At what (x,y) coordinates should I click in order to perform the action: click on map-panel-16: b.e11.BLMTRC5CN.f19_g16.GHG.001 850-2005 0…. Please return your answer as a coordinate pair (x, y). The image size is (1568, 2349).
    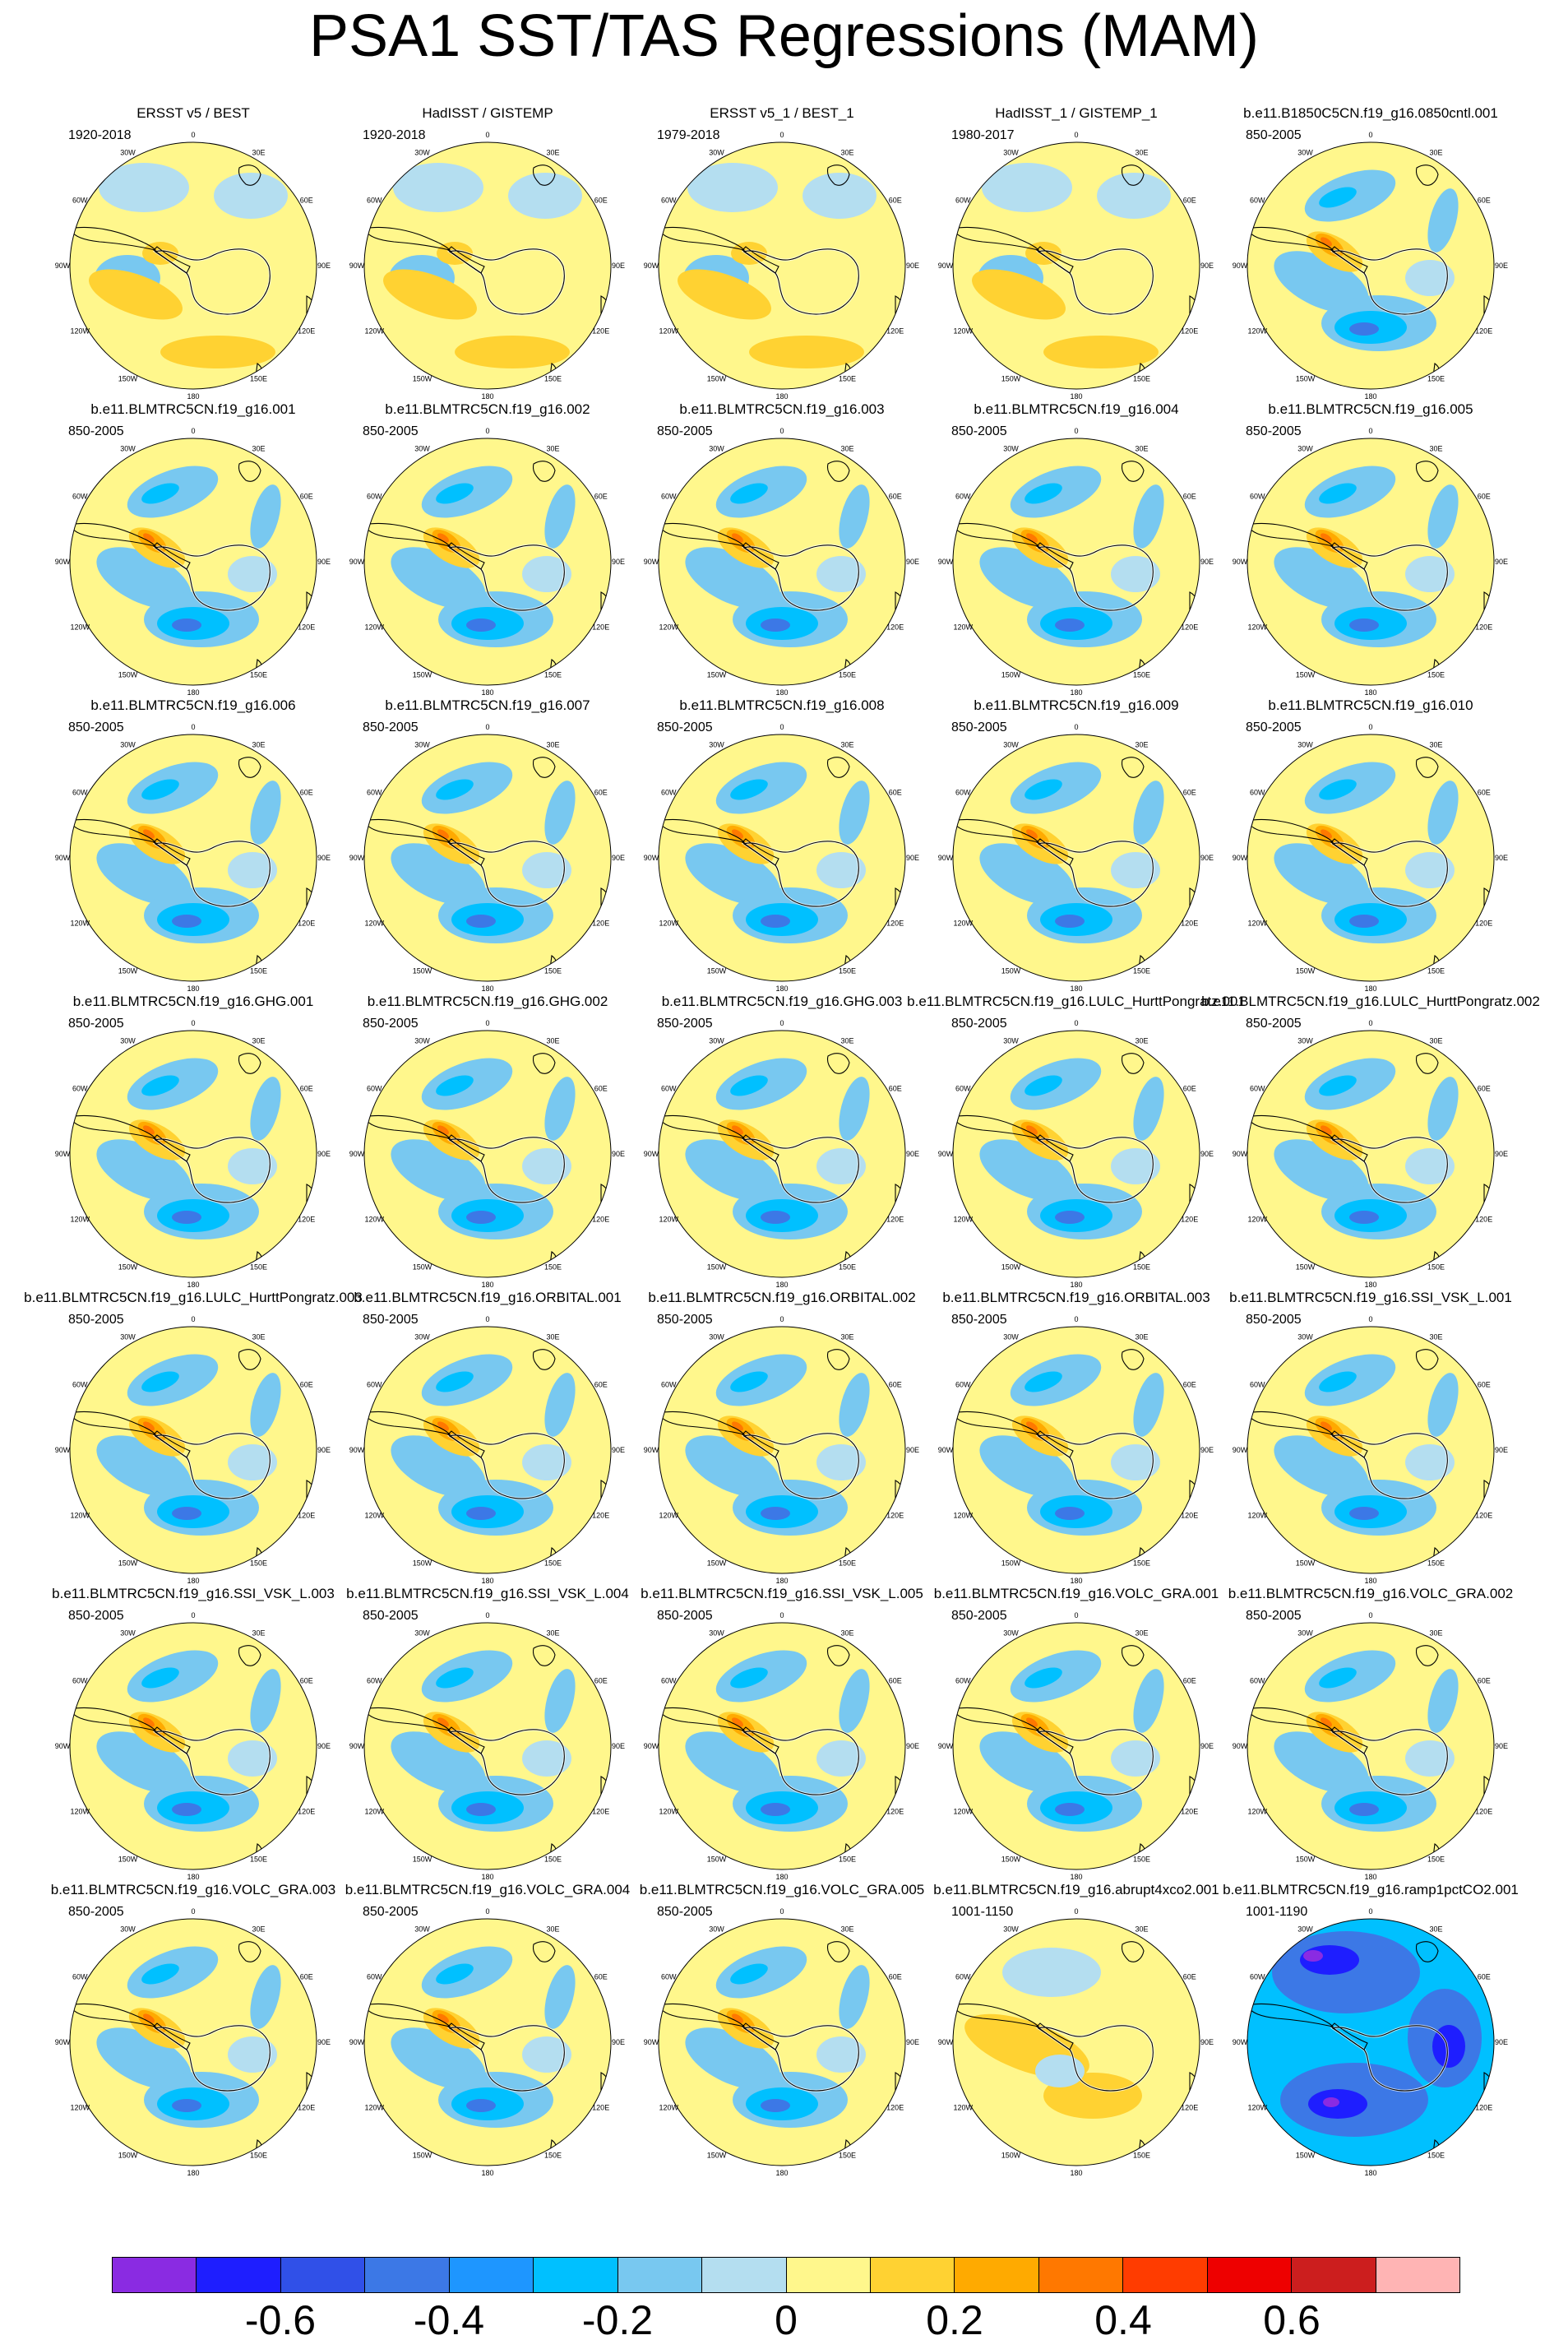
    Looking at the image, I should click on (193, 1142).